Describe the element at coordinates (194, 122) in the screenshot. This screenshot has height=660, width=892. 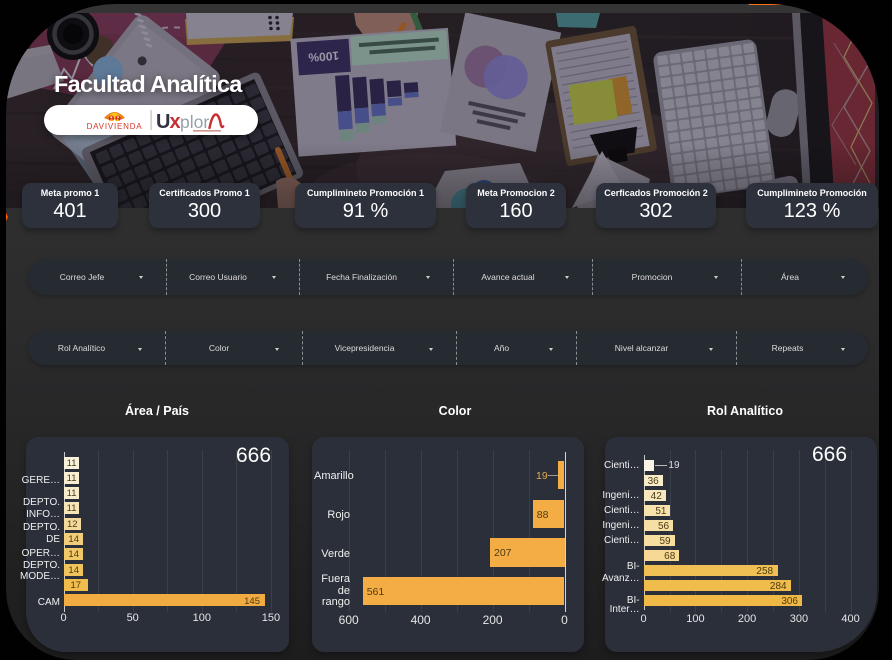
I see `svg-text: plor` at that location.